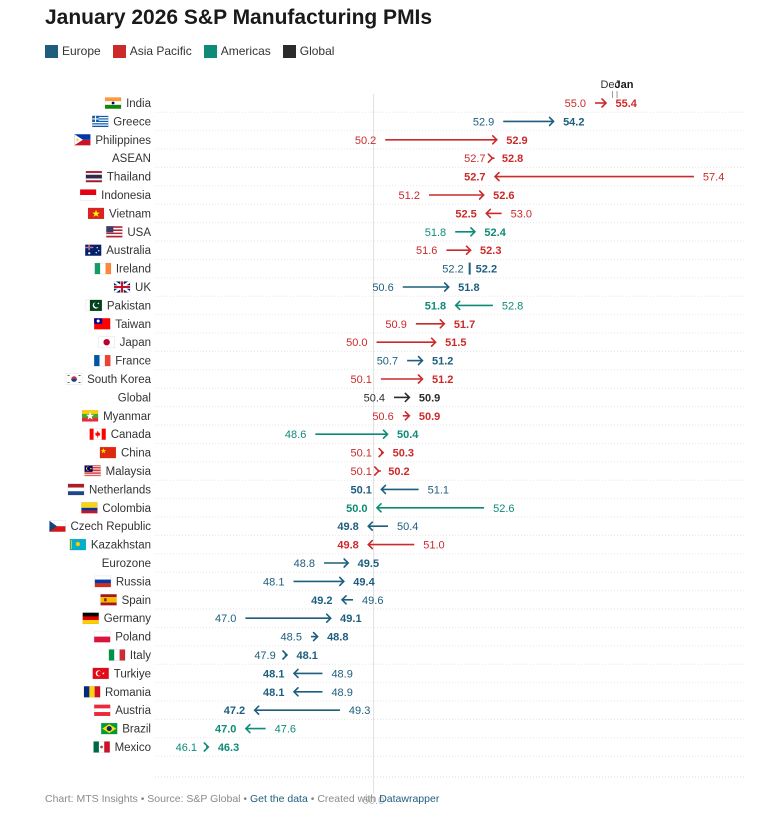 The width and height of the screenshot is (764, 814). What do you see at coordinates (442, 362) in the screenshot?
I see `jan-value-label: 51.2` at bounding box center [442, 362].